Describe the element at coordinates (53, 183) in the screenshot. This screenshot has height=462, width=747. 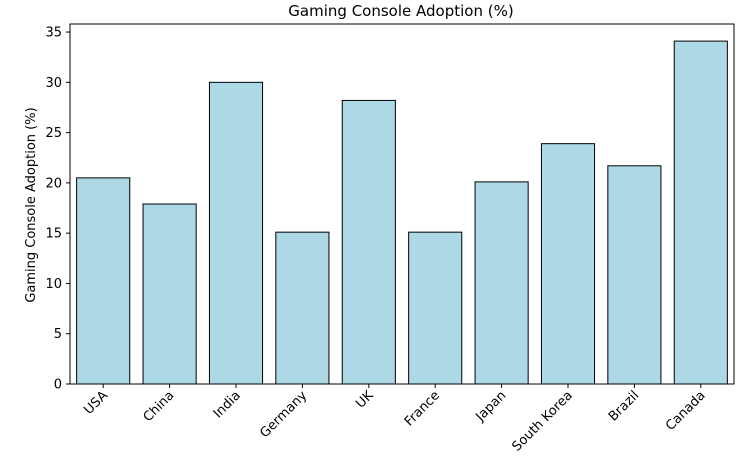
I see `y-tick-label: 20` at that location.